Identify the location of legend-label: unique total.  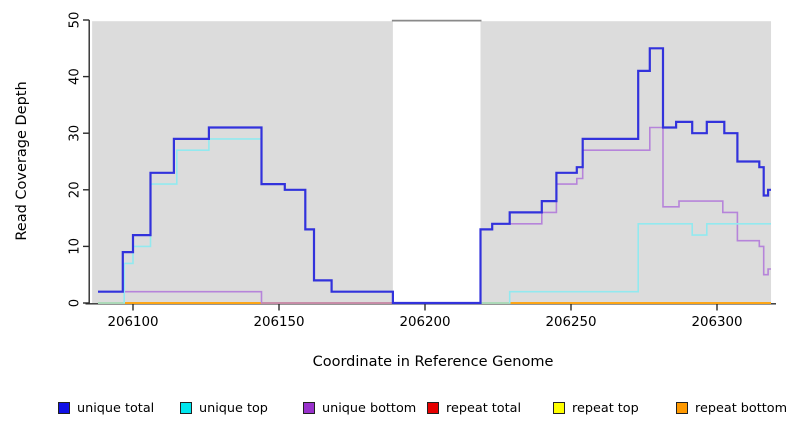
(116, 408).